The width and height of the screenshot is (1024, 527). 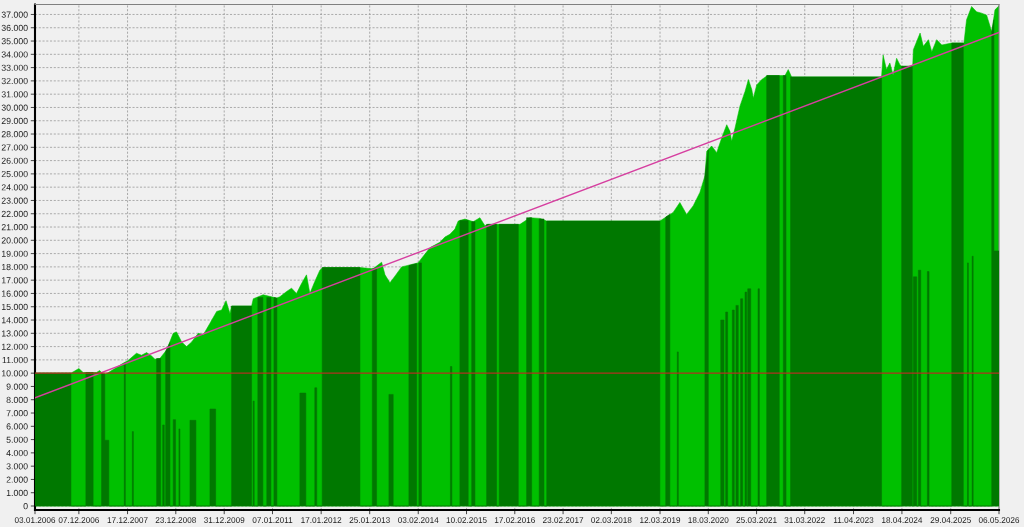 What do you see at coordinates (14, 14) in the screenshot?
I see `y-tick-label: 37.000` at bounding box center [14, 14].